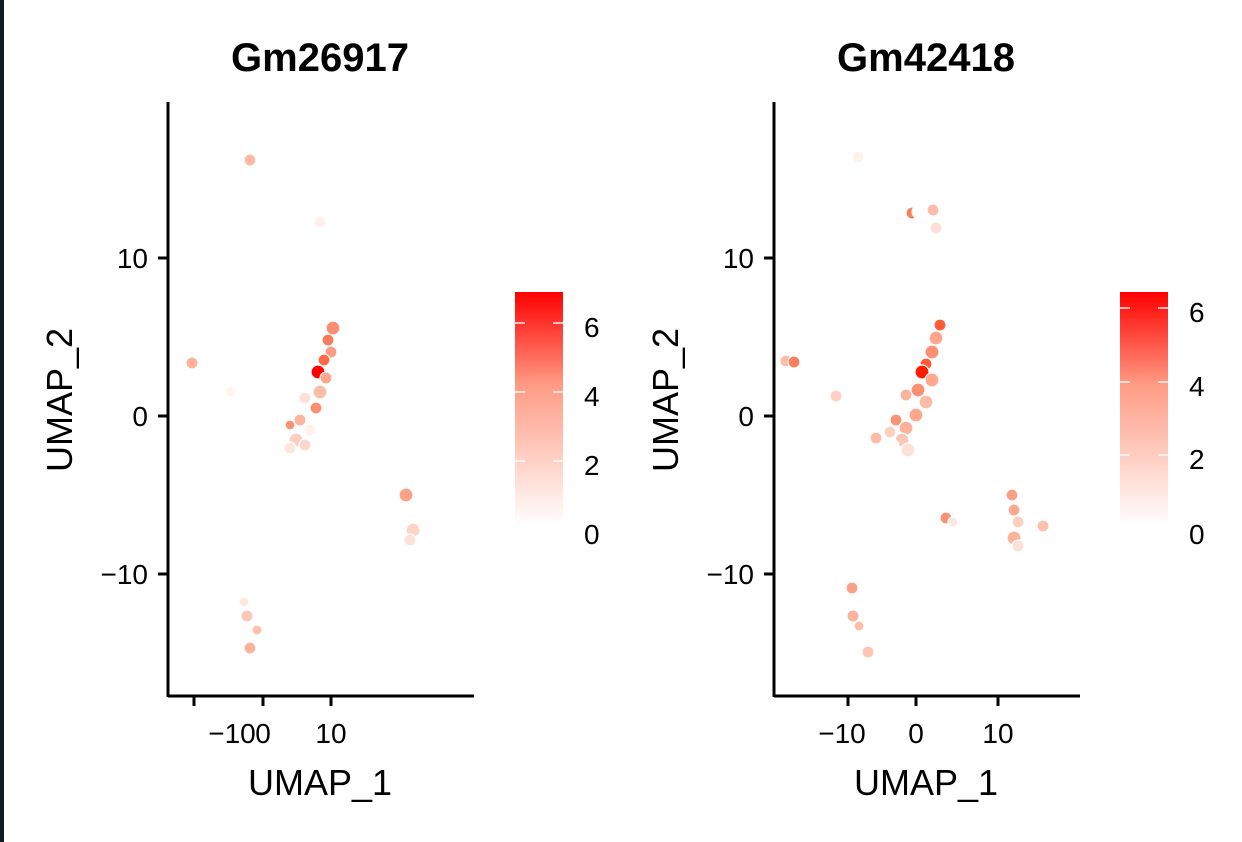 The image size is (1242, 842). What do you see at coordinates (2, 421) in the screenshot?
I see `window-left-border` at bounding box center [2, 421].